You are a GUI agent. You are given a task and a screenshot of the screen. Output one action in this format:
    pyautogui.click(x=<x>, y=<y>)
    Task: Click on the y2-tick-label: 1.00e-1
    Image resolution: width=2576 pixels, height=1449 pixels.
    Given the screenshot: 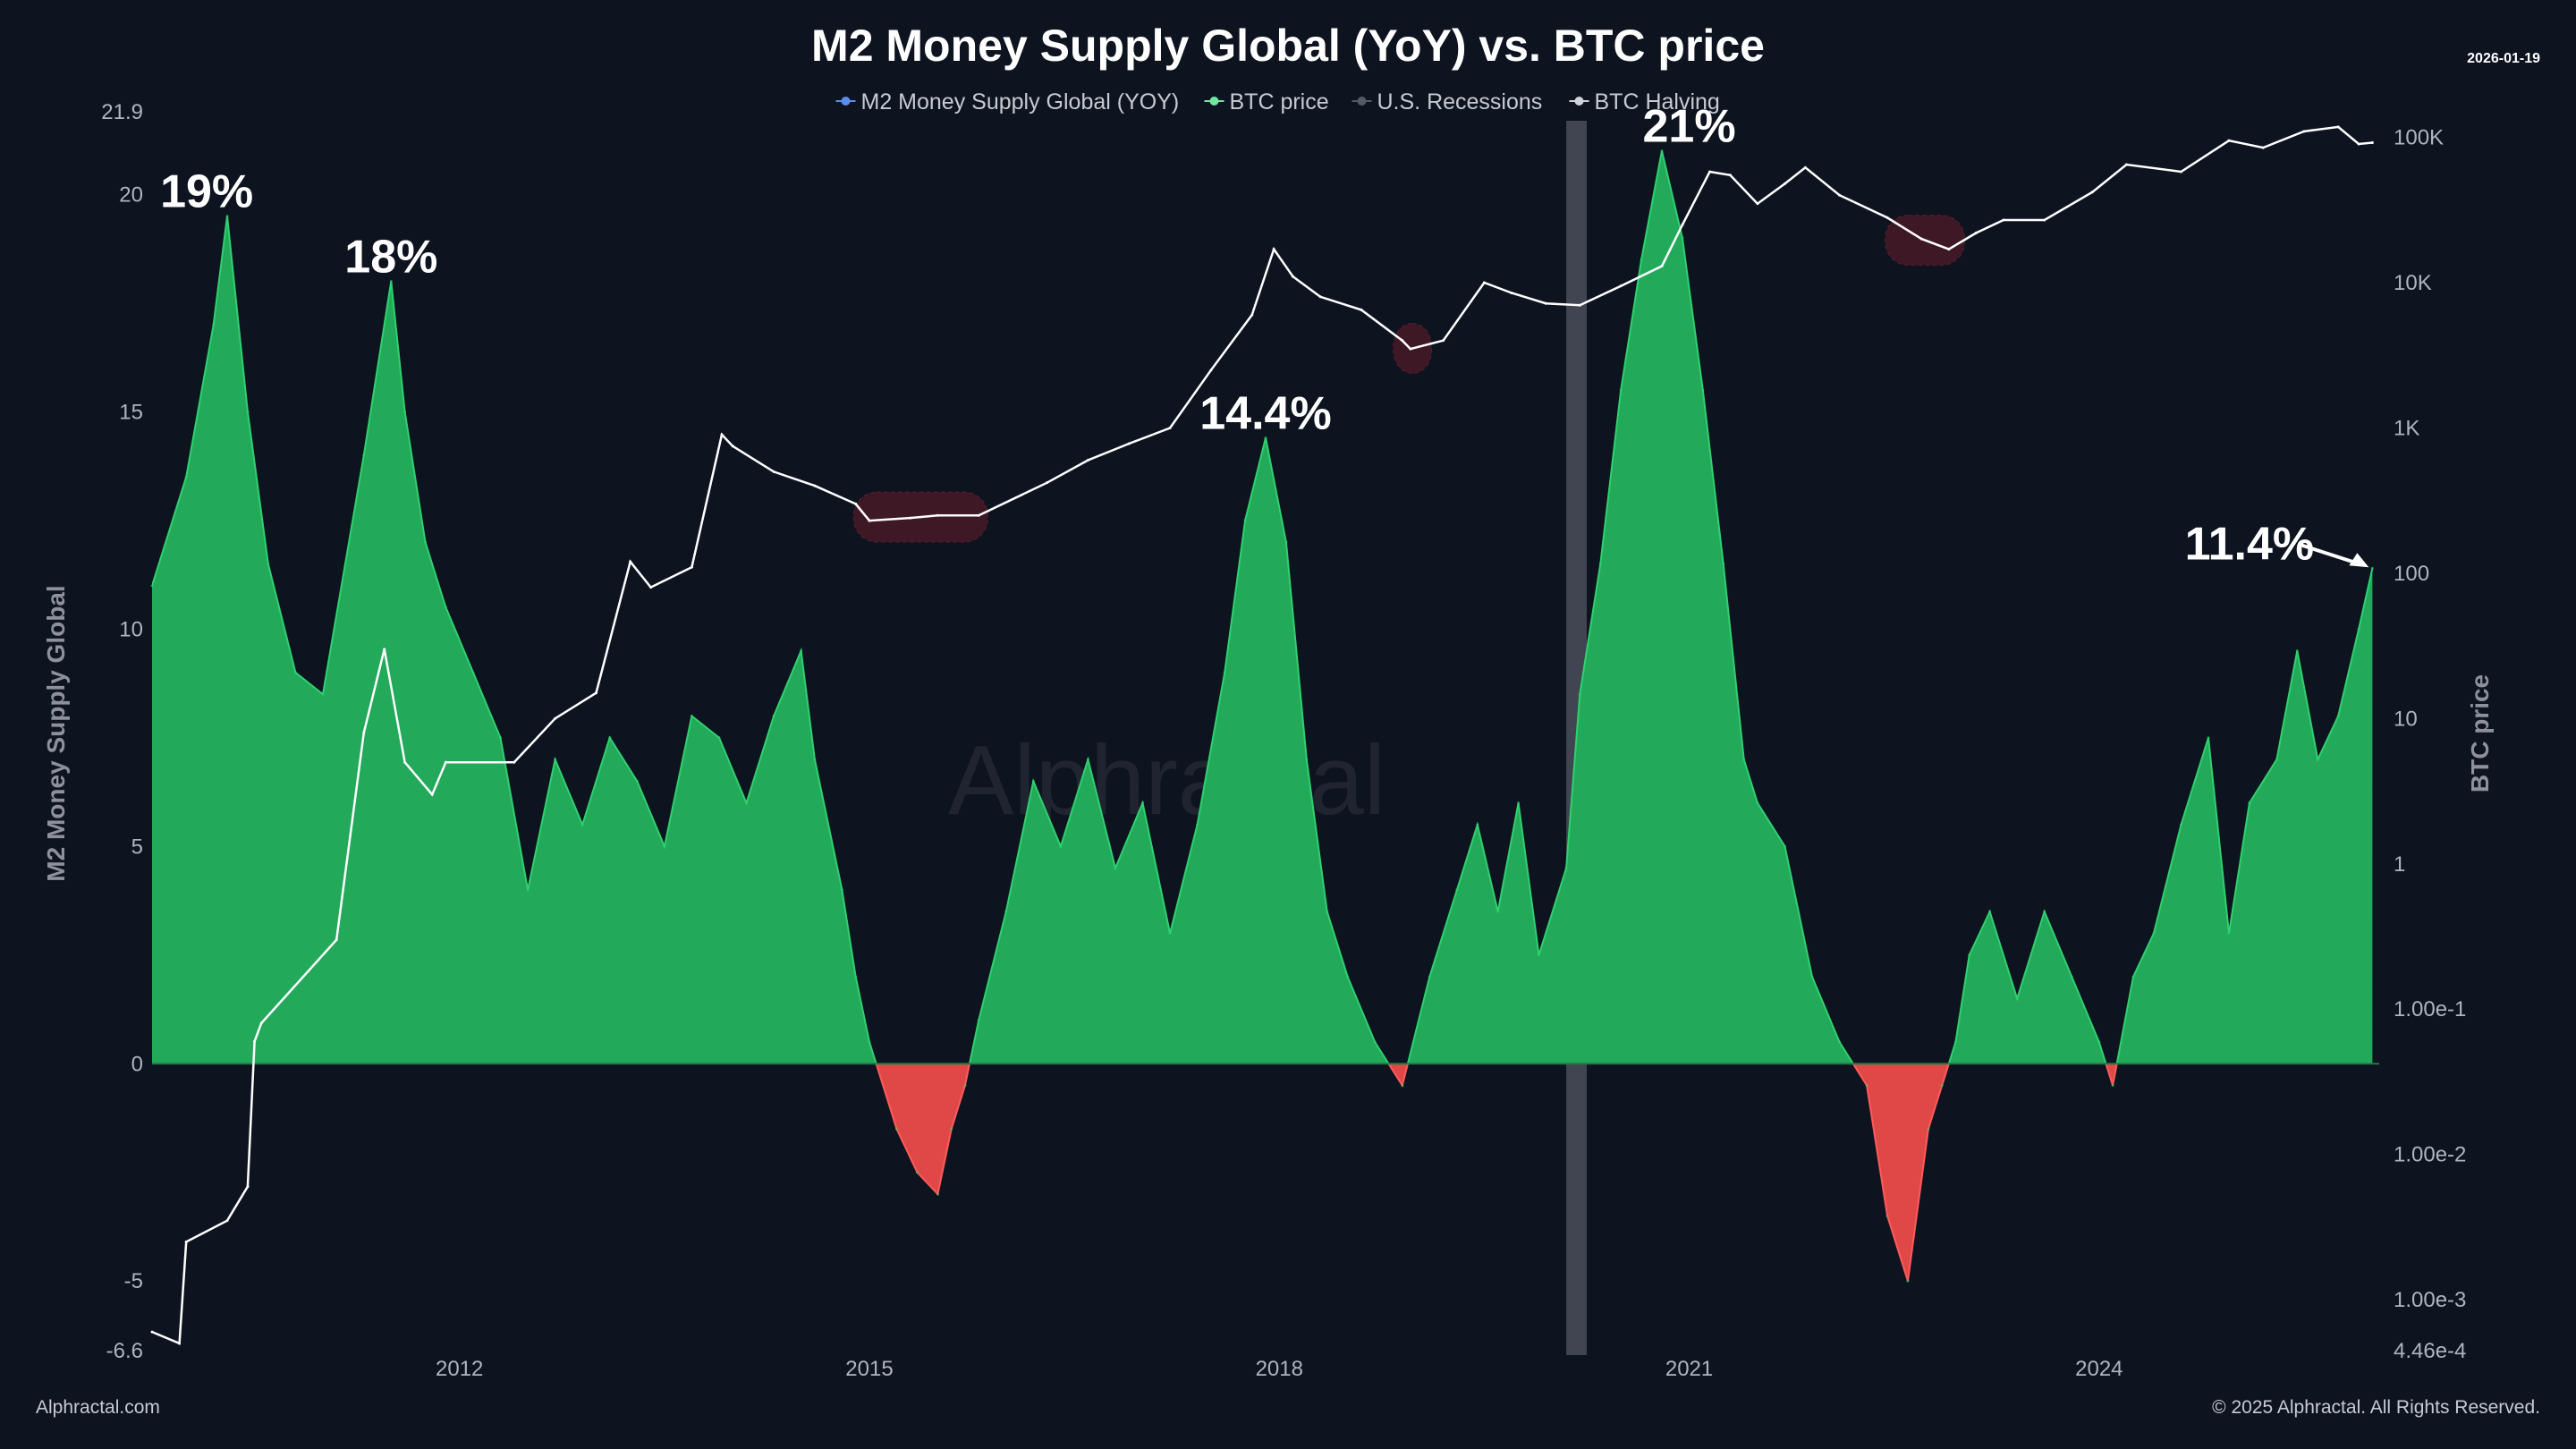 What is the action you would take?
    pyautogui.click(x=2430, y=1009)
    